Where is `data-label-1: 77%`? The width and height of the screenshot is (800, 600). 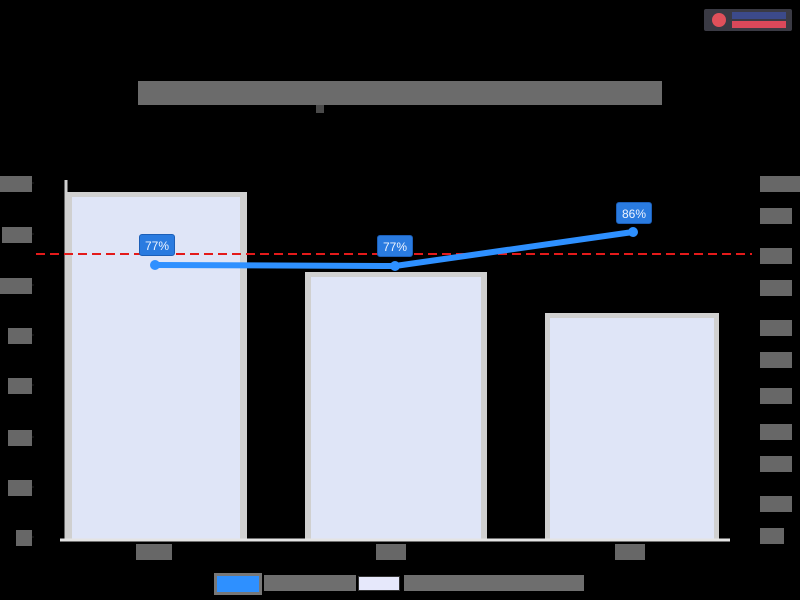 data-label-1: 77% is located at coordinates (157, 245).